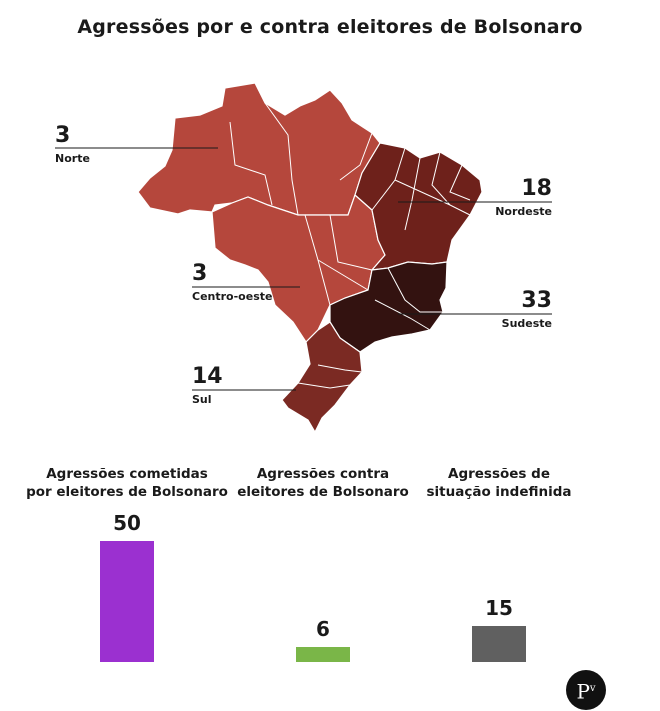 Image resolution: width=660 pixels, height=711 pixels. I want to click on centro-oeste-name: Centro-oeste, so click(232, 296).